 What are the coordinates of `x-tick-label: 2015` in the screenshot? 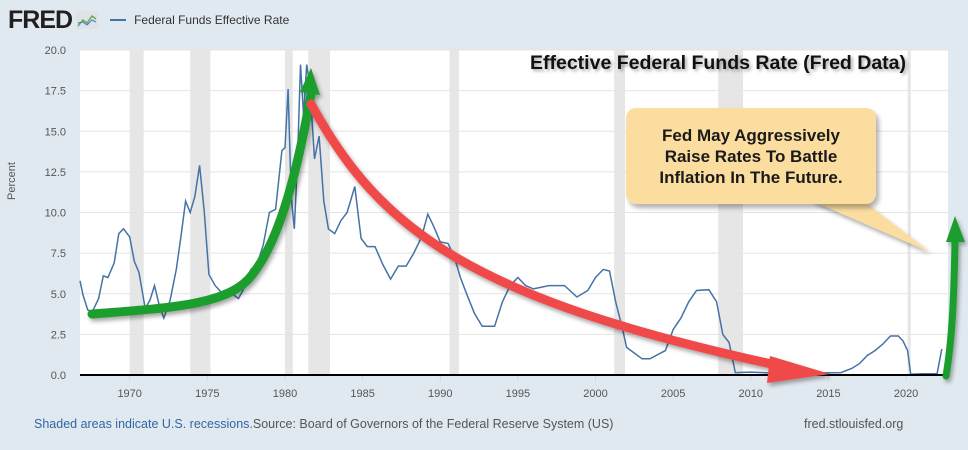 It's located at (828, 394).